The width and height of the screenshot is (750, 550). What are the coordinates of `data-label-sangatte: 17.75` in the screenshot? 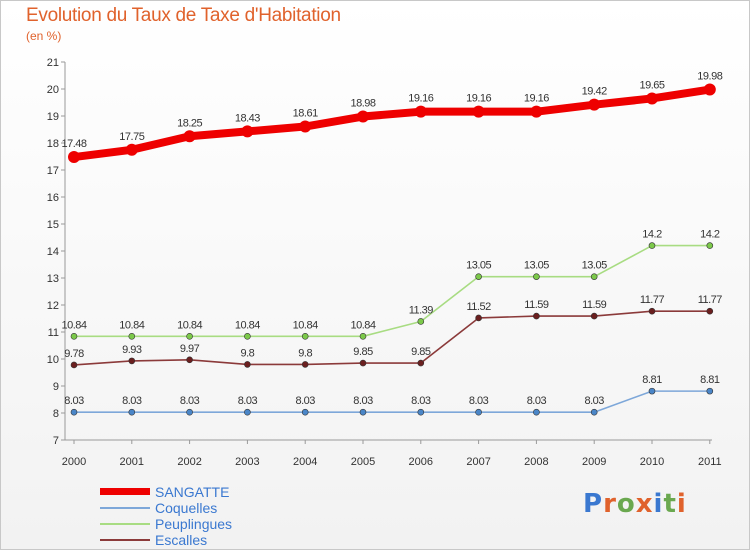 It's located at (131, 137).